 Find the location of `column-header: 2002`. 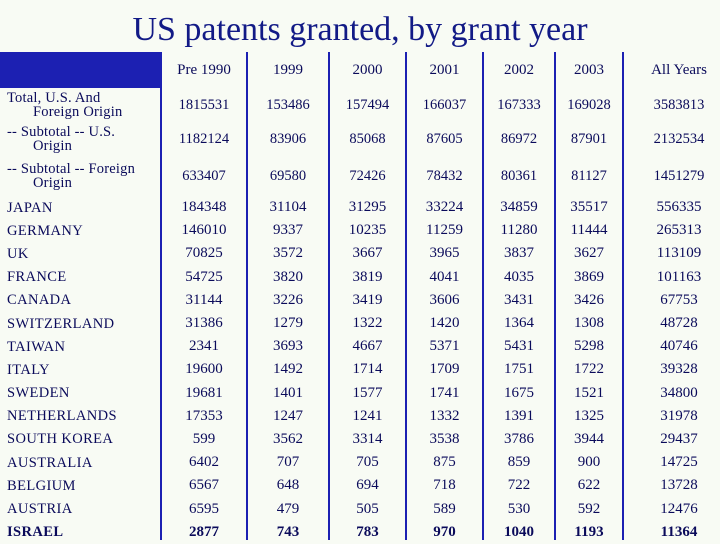

column-header: 2002 is located at coordinates (519, 70).